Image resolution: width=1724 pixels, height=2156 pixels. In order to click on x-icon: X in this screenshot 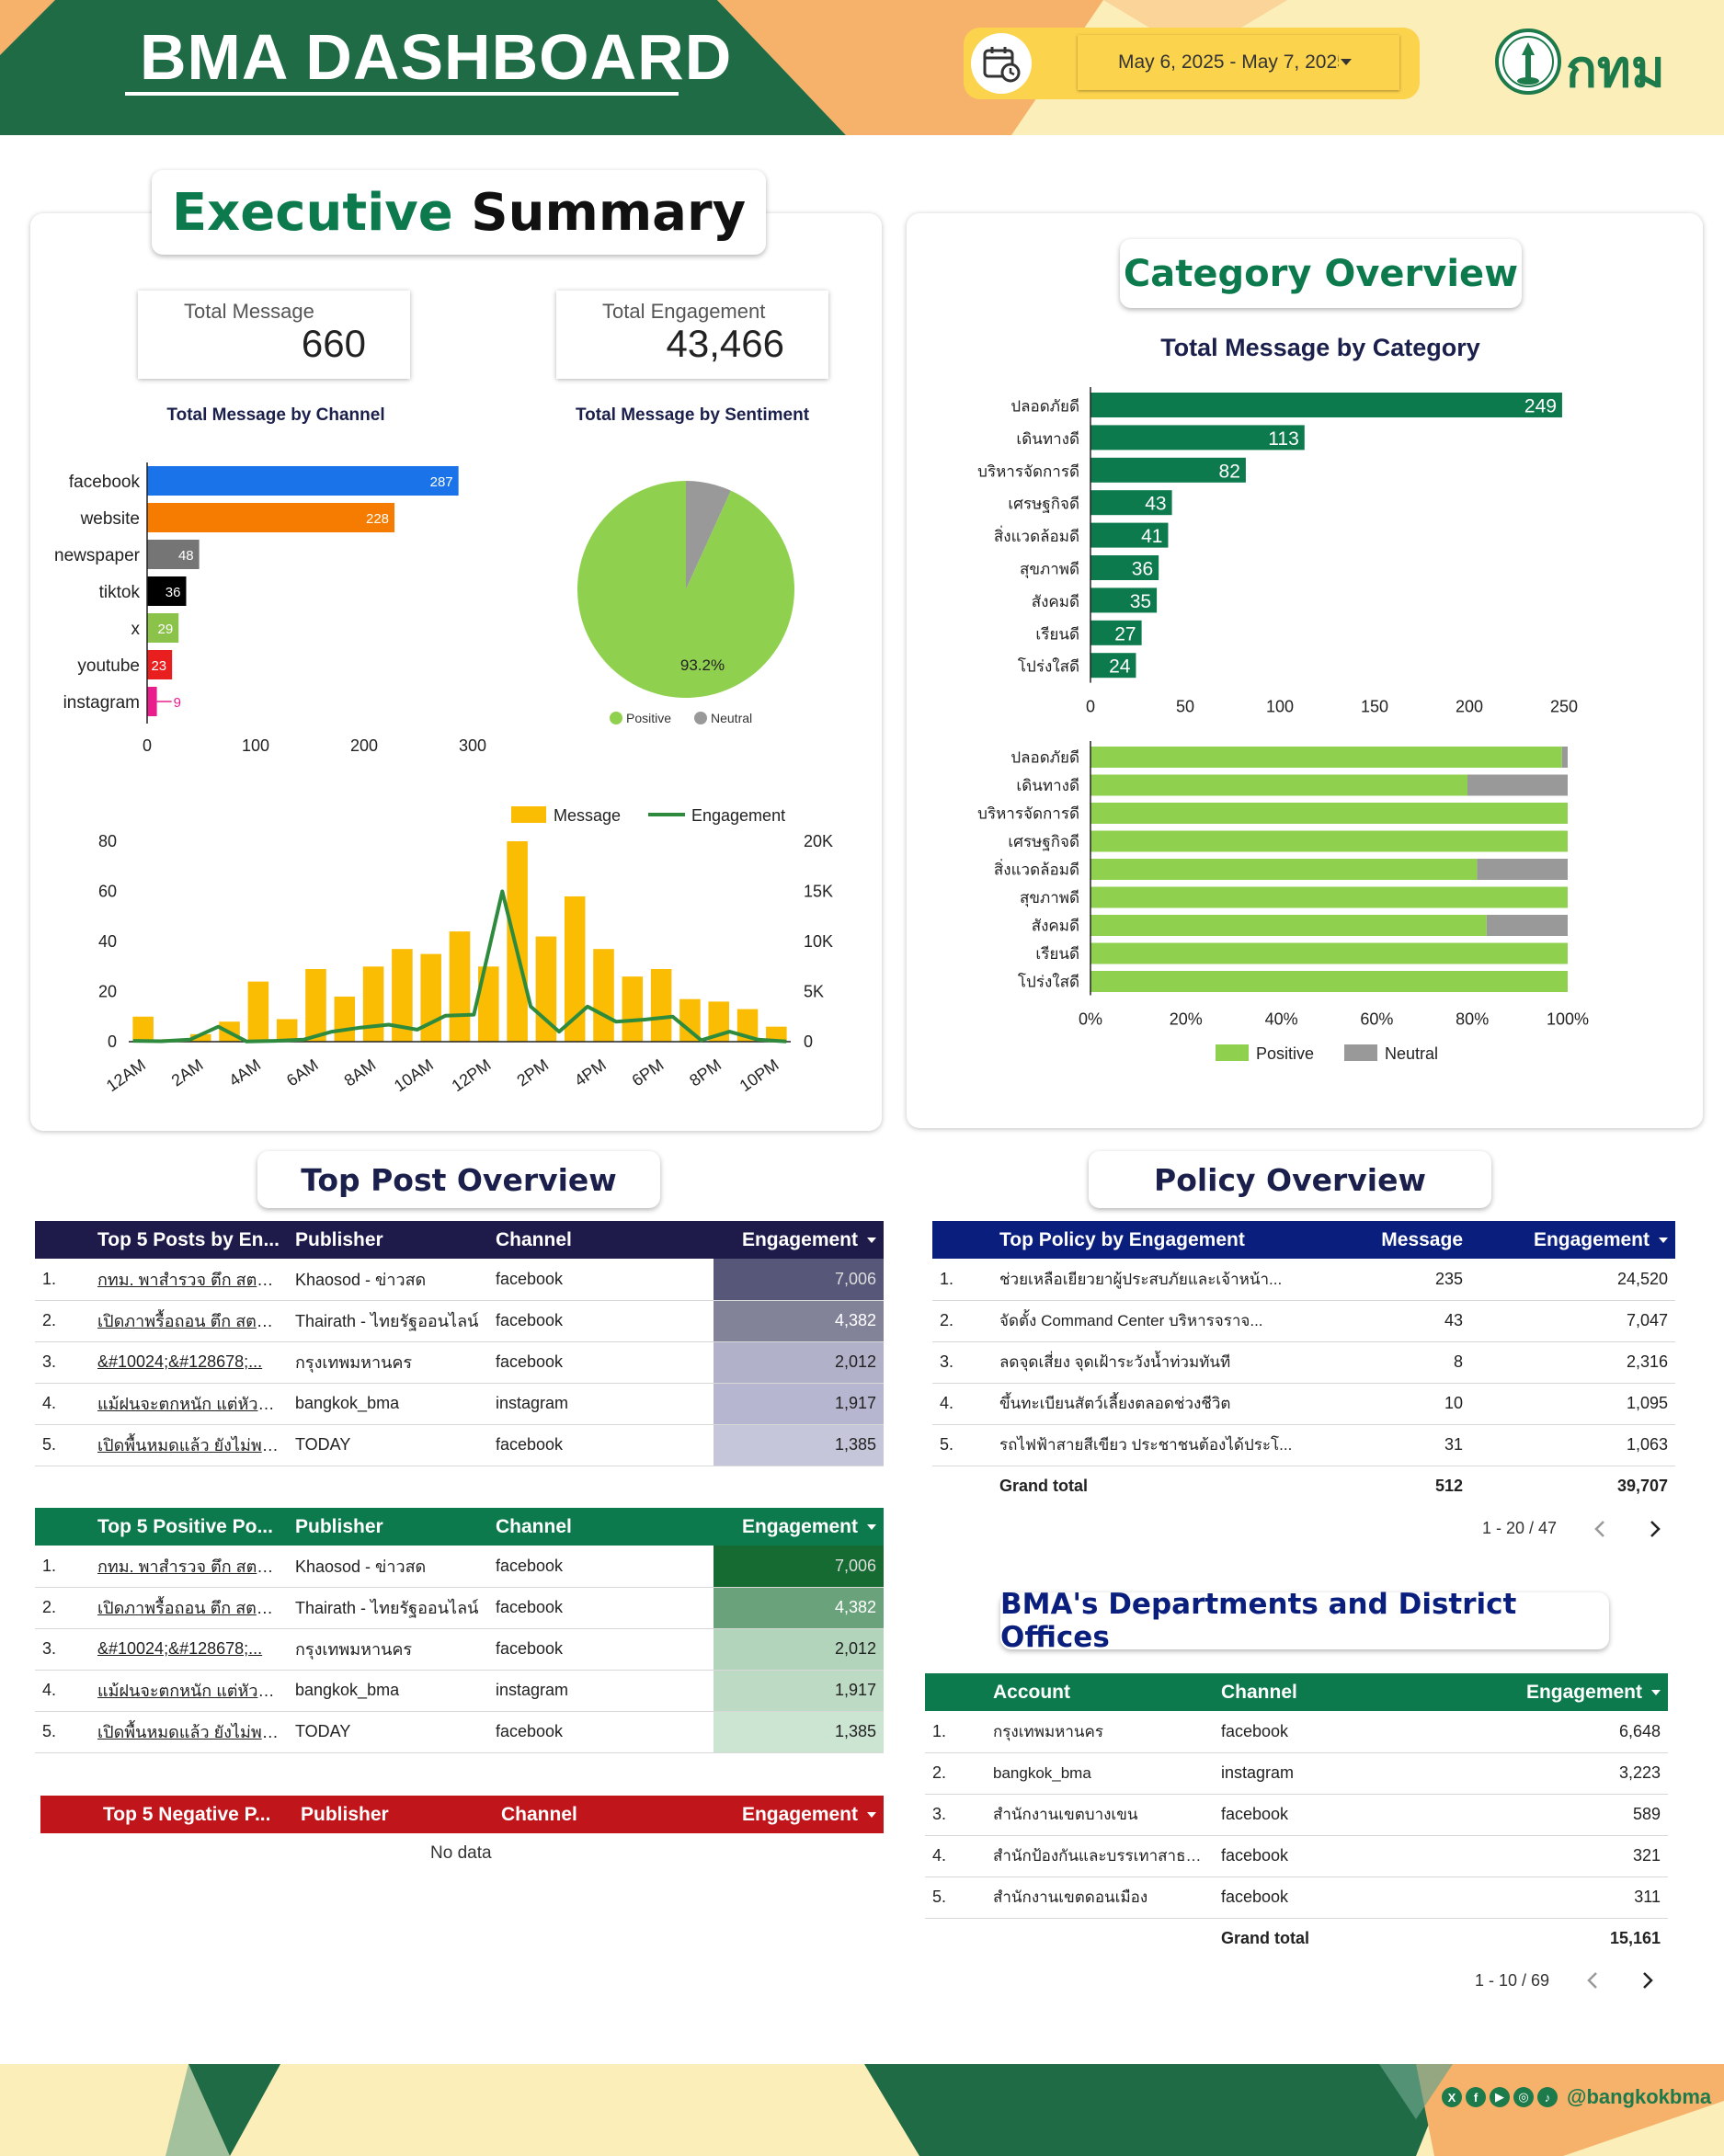, I will do `click(1452, 2097)`.